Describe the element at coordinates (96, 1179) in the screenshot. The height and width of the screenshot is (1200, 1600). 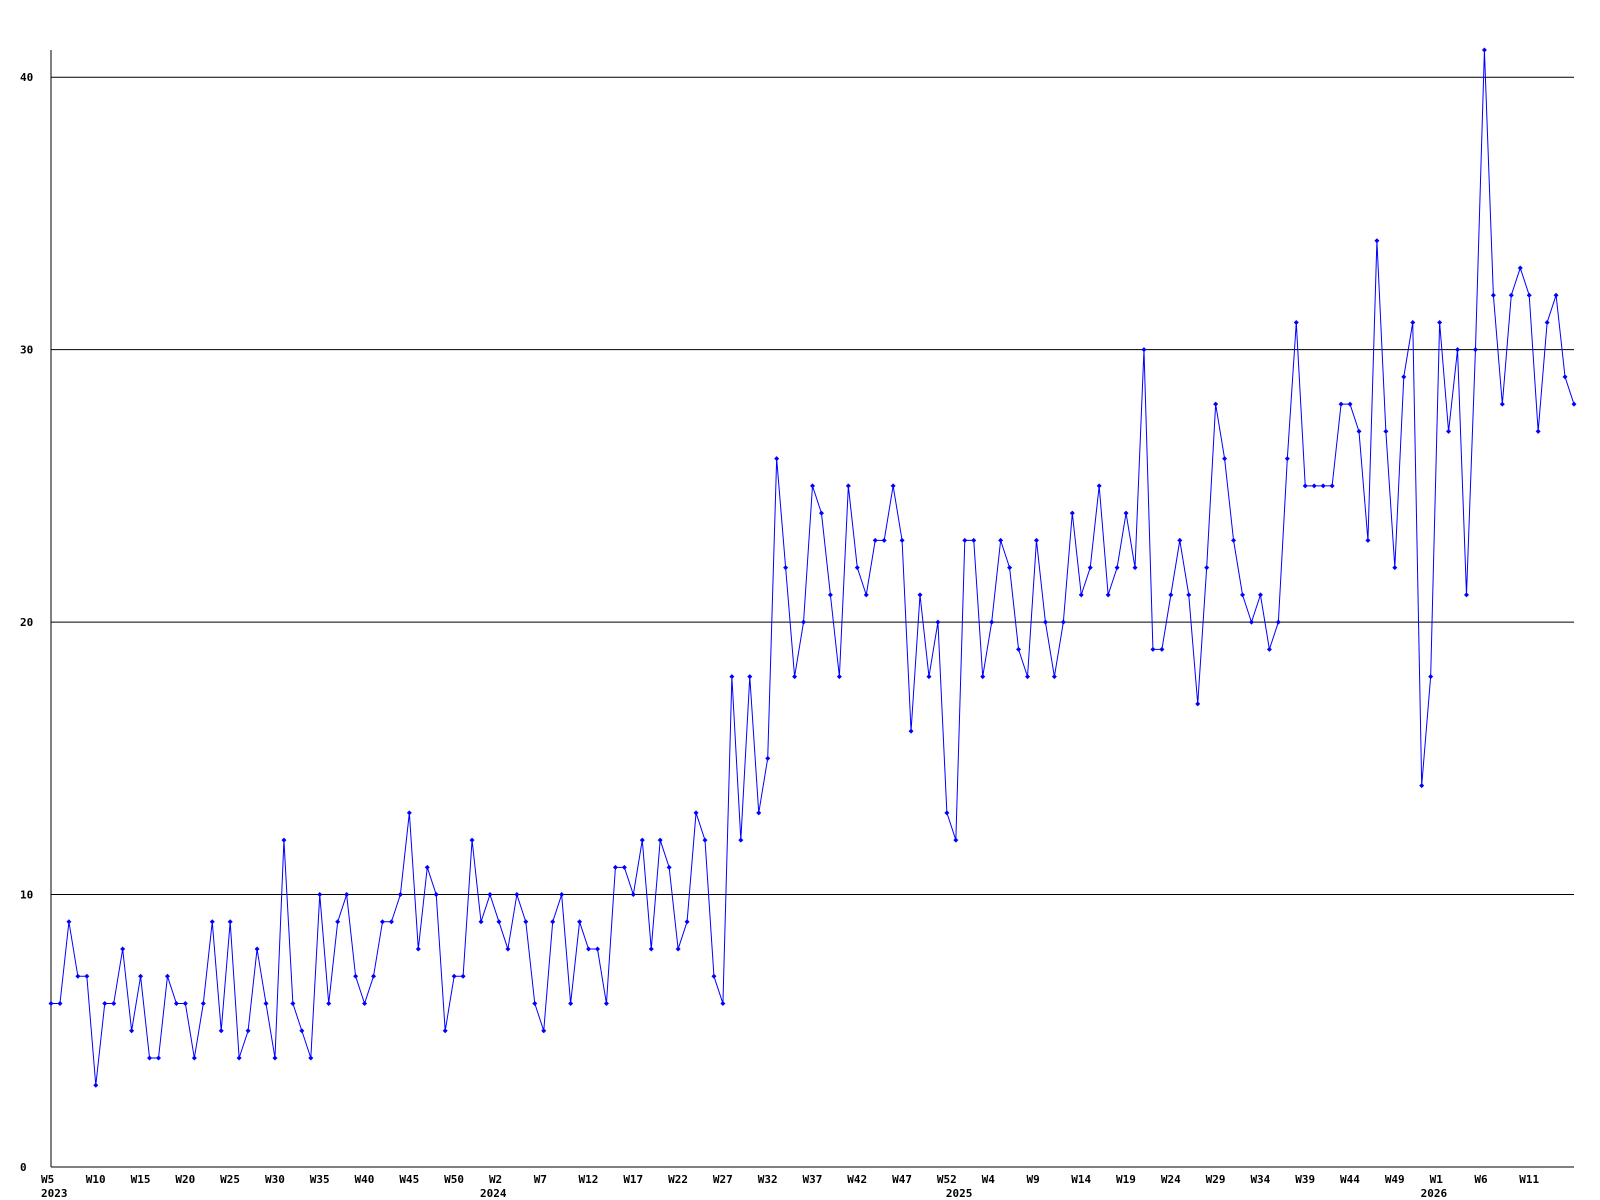
I see `x-tick-label: W10` at that location.